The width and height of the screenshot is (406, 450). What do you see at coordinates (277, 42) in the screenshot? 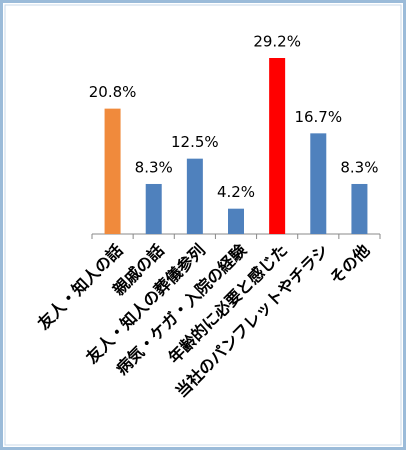
I see `value-label: 29.2%` at bounding box center [277, 42].